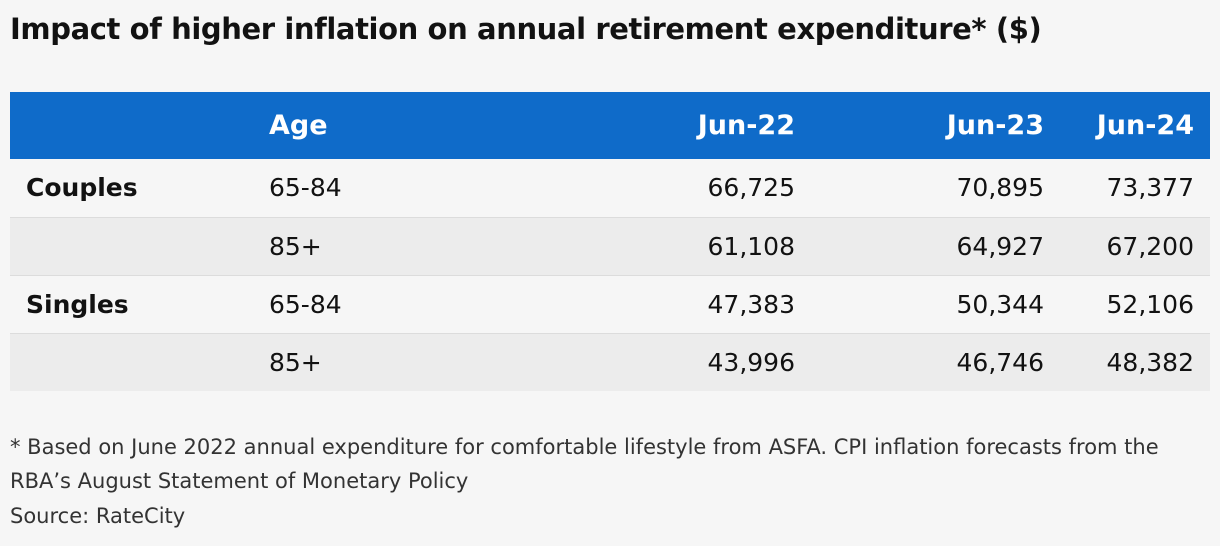  Describe the element at coordinates (1135, 245) in the screenshot. I see `cell-jun-24: 67,200` at that location.